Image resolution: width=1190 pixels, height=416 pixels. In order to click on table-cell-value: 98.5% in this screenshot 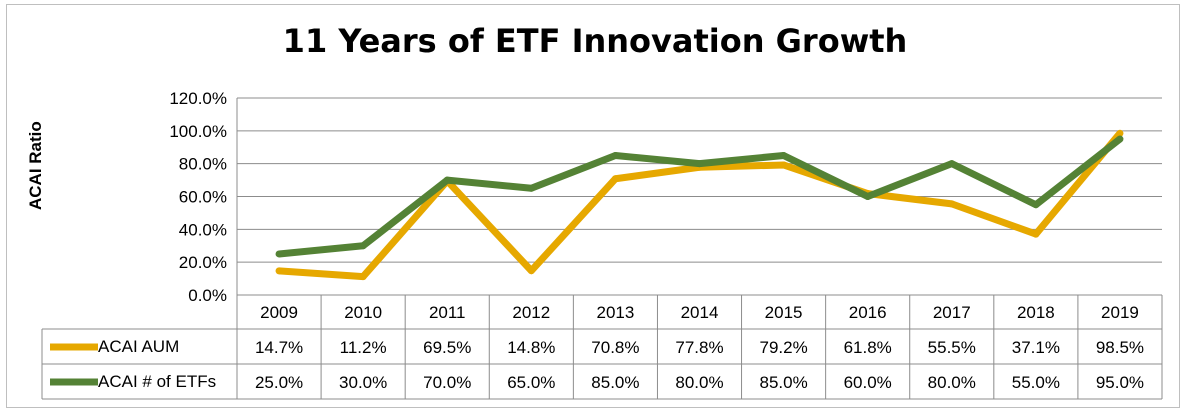, I will do `click(1120, 347)`.